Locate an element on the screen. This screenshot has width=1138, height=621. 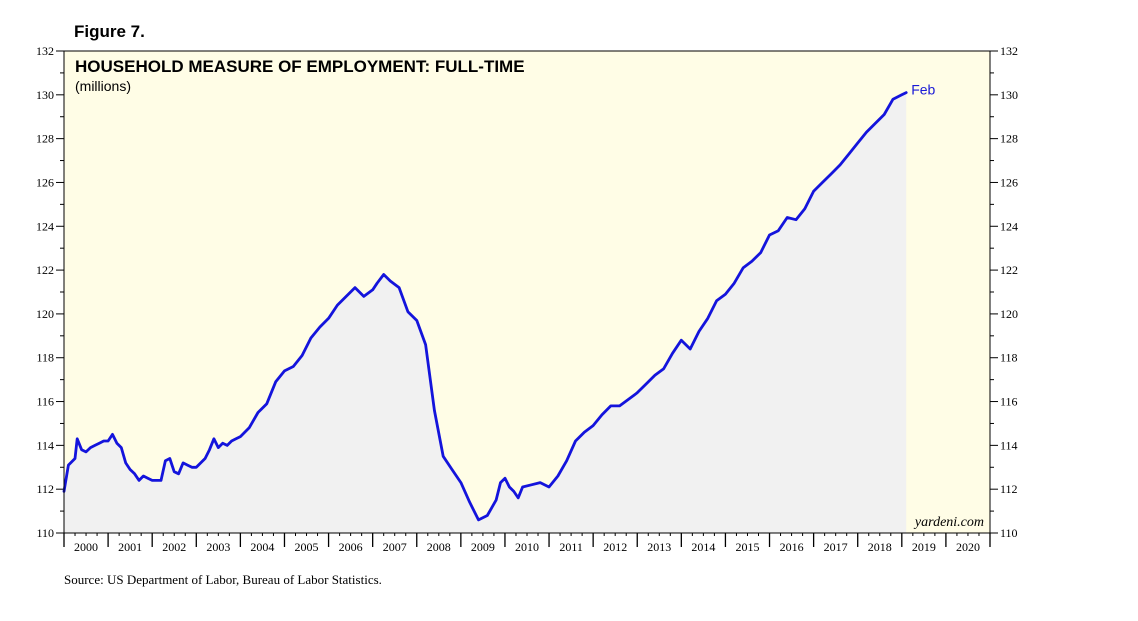
x-year-label: 2013 is located at coordinates (659, 547).